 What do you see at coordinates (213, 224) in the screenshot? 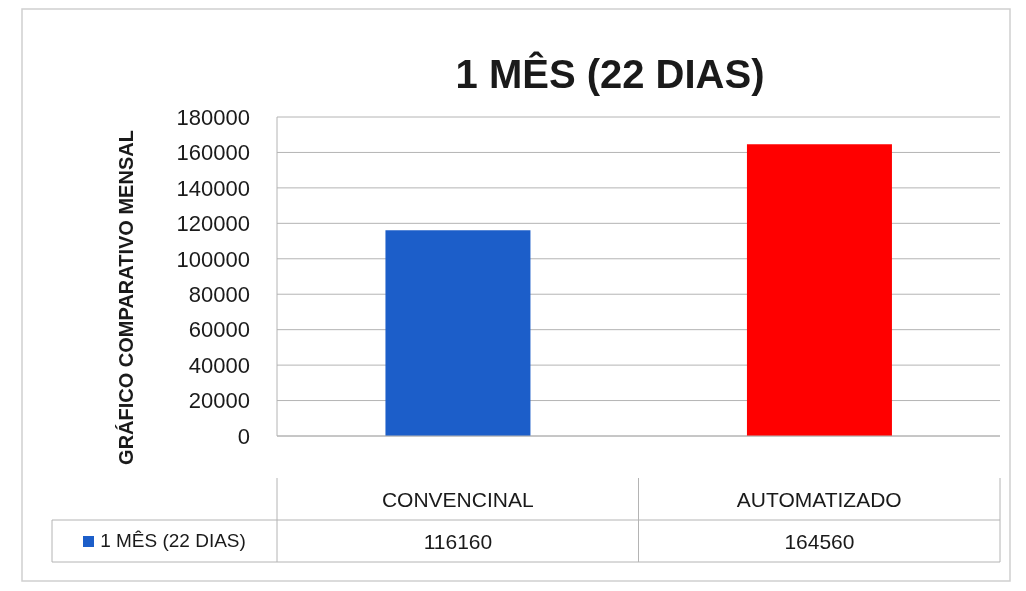
I see `y-tick-label: 120000` at bounding box center [213, 224].